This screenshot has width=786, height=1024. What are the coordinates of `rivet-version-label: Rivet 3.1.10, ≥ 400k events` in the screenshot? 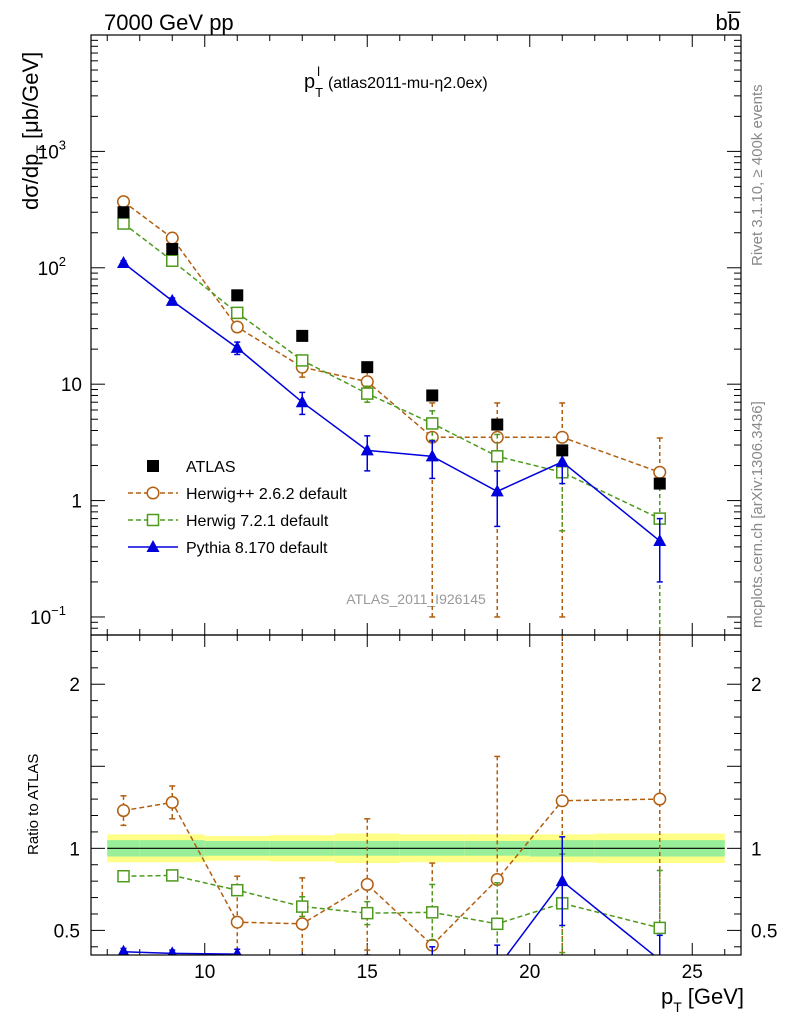 It's located at (757, 175).